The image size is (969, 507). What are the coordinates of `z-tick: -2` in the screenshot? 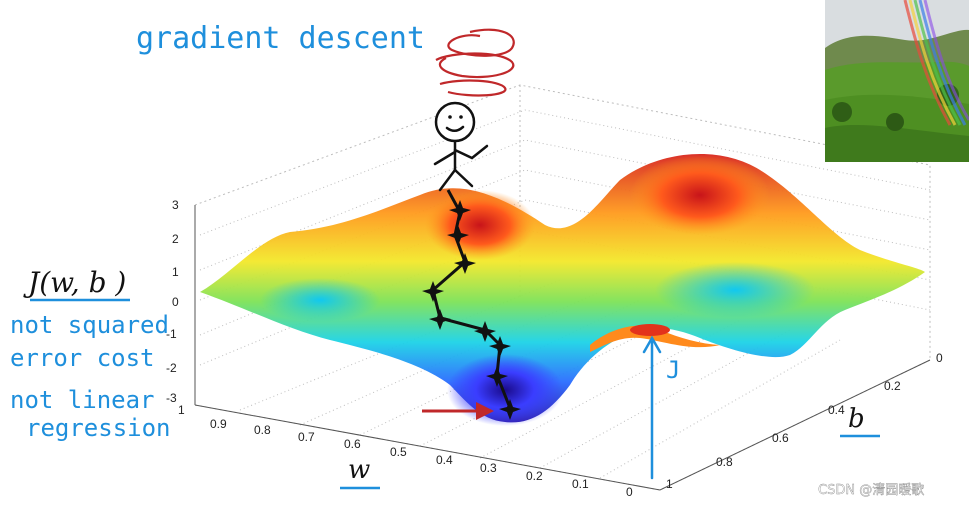 It's located at (171, 368).